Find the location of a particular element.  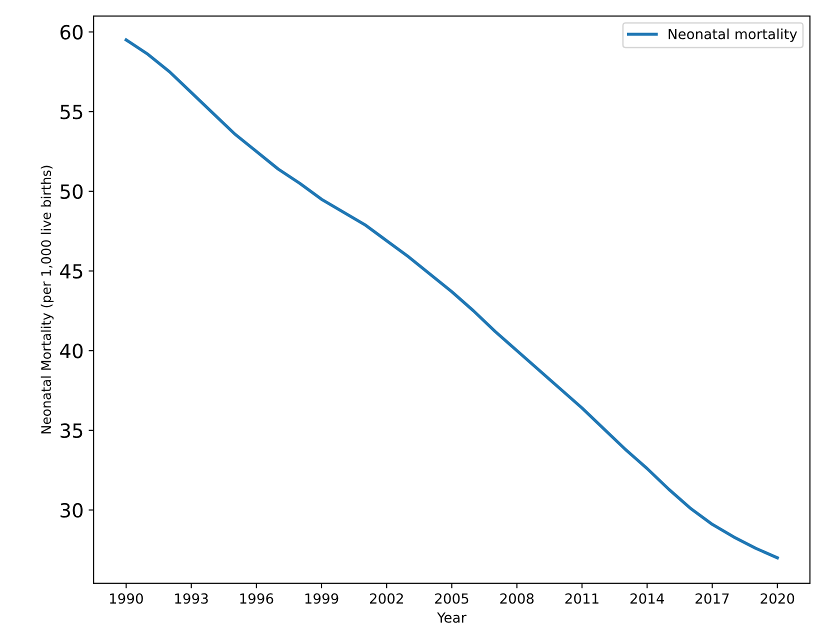

x-tick-label: 2020 is located at coordinates (777, 598).